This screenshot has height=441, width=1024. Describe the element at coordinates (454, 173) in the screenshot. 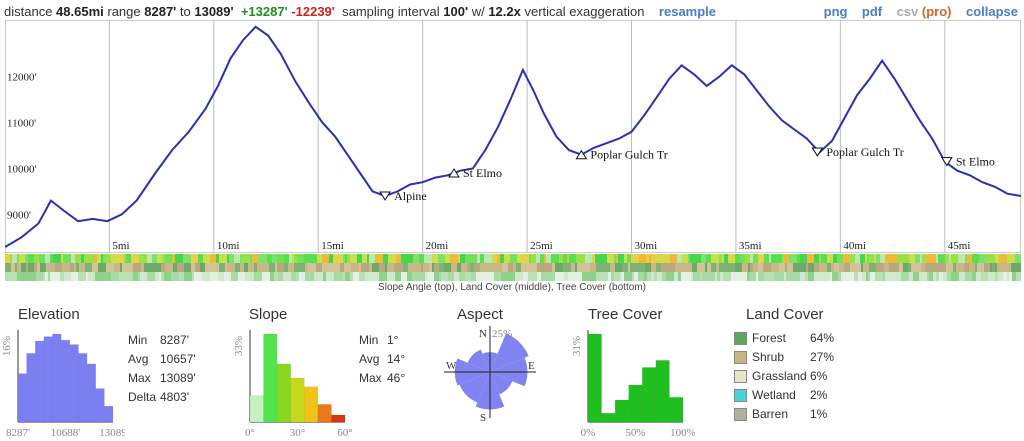

I see `triangle-up-icon` at that location.